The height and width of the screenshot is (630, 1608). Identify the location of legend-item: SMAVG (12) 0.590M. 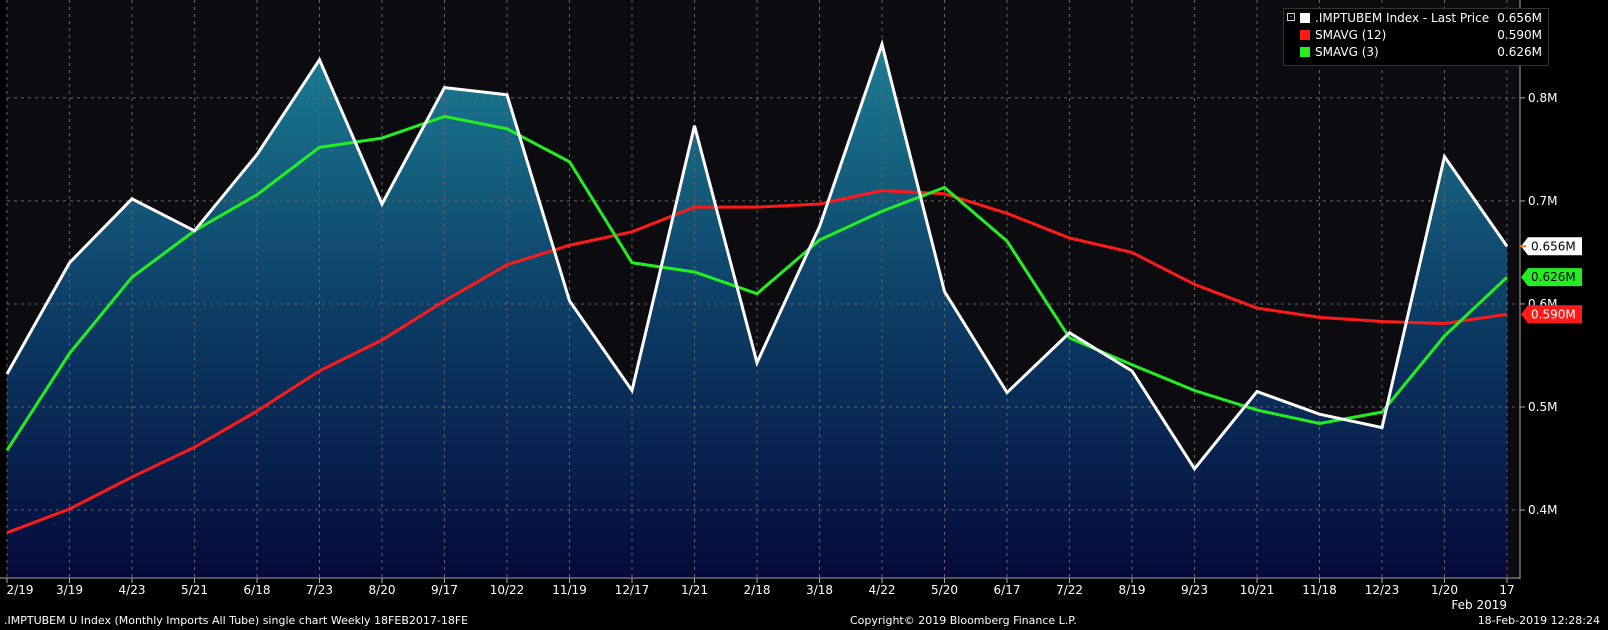
(1416, 35).